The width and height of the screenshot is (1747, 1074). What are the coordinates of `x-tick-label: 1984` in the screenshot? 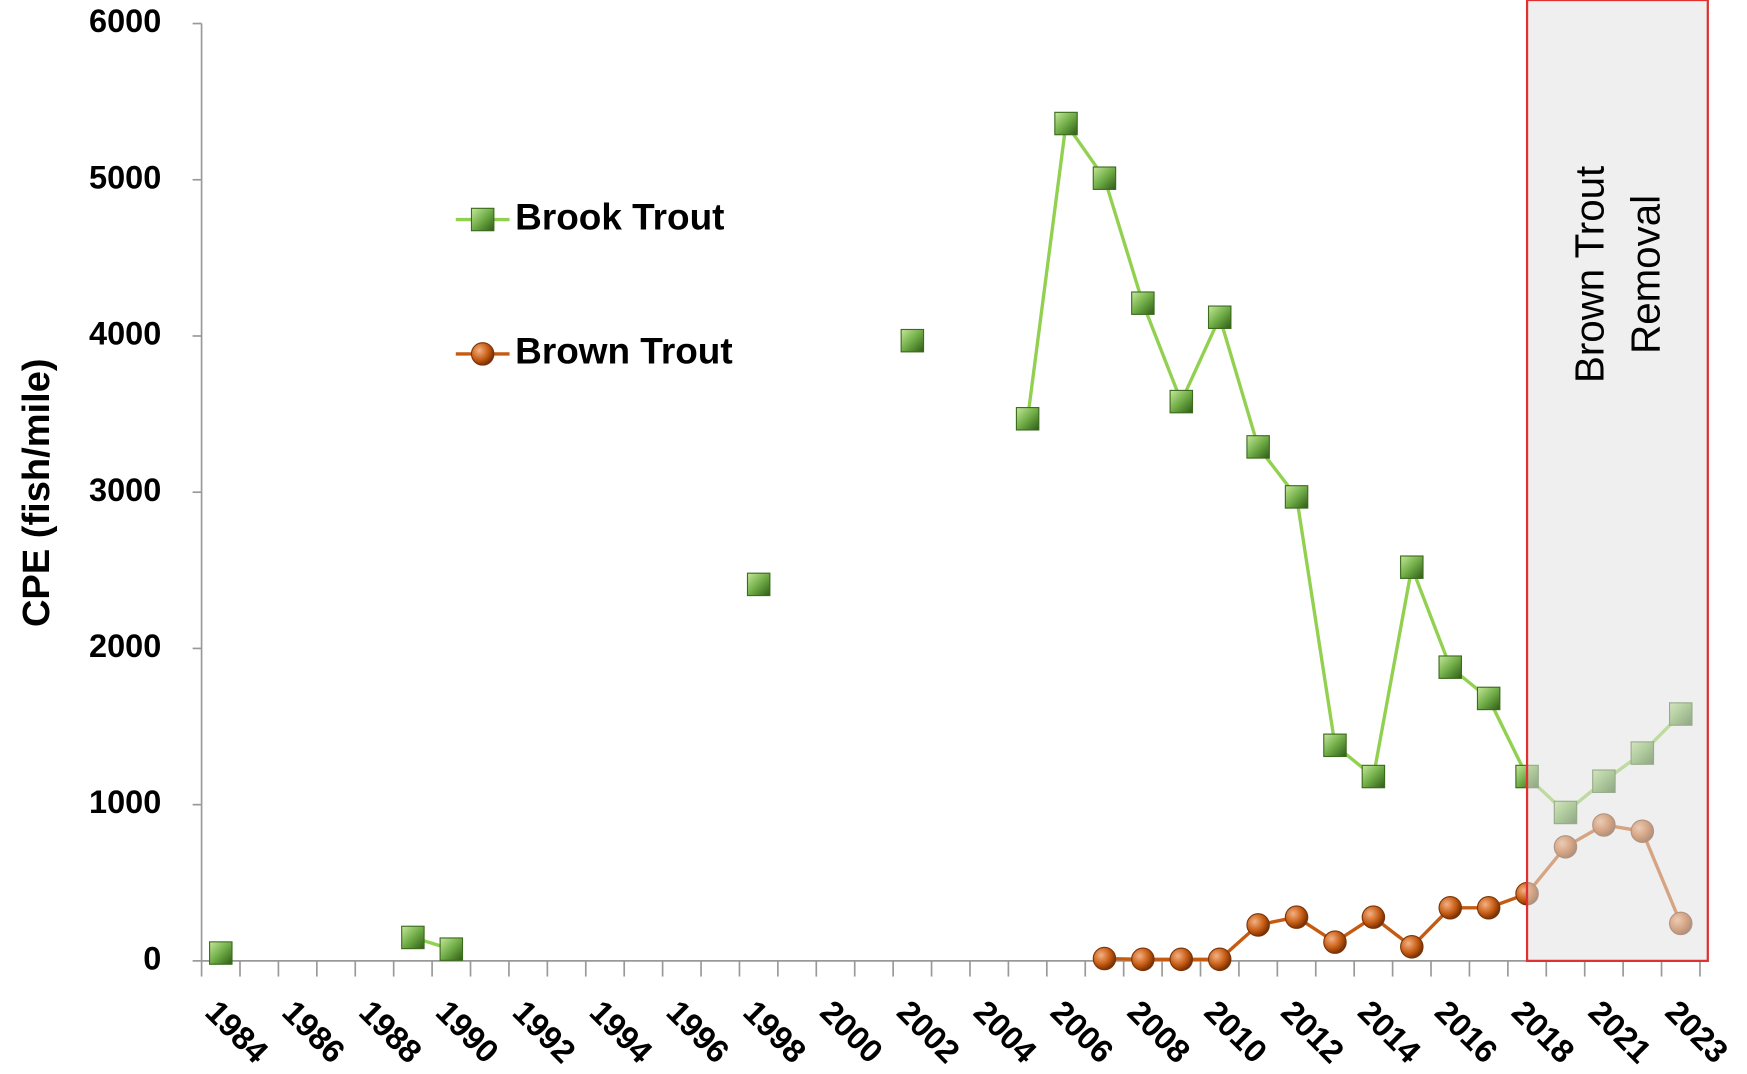 It's located at (237, 1031).